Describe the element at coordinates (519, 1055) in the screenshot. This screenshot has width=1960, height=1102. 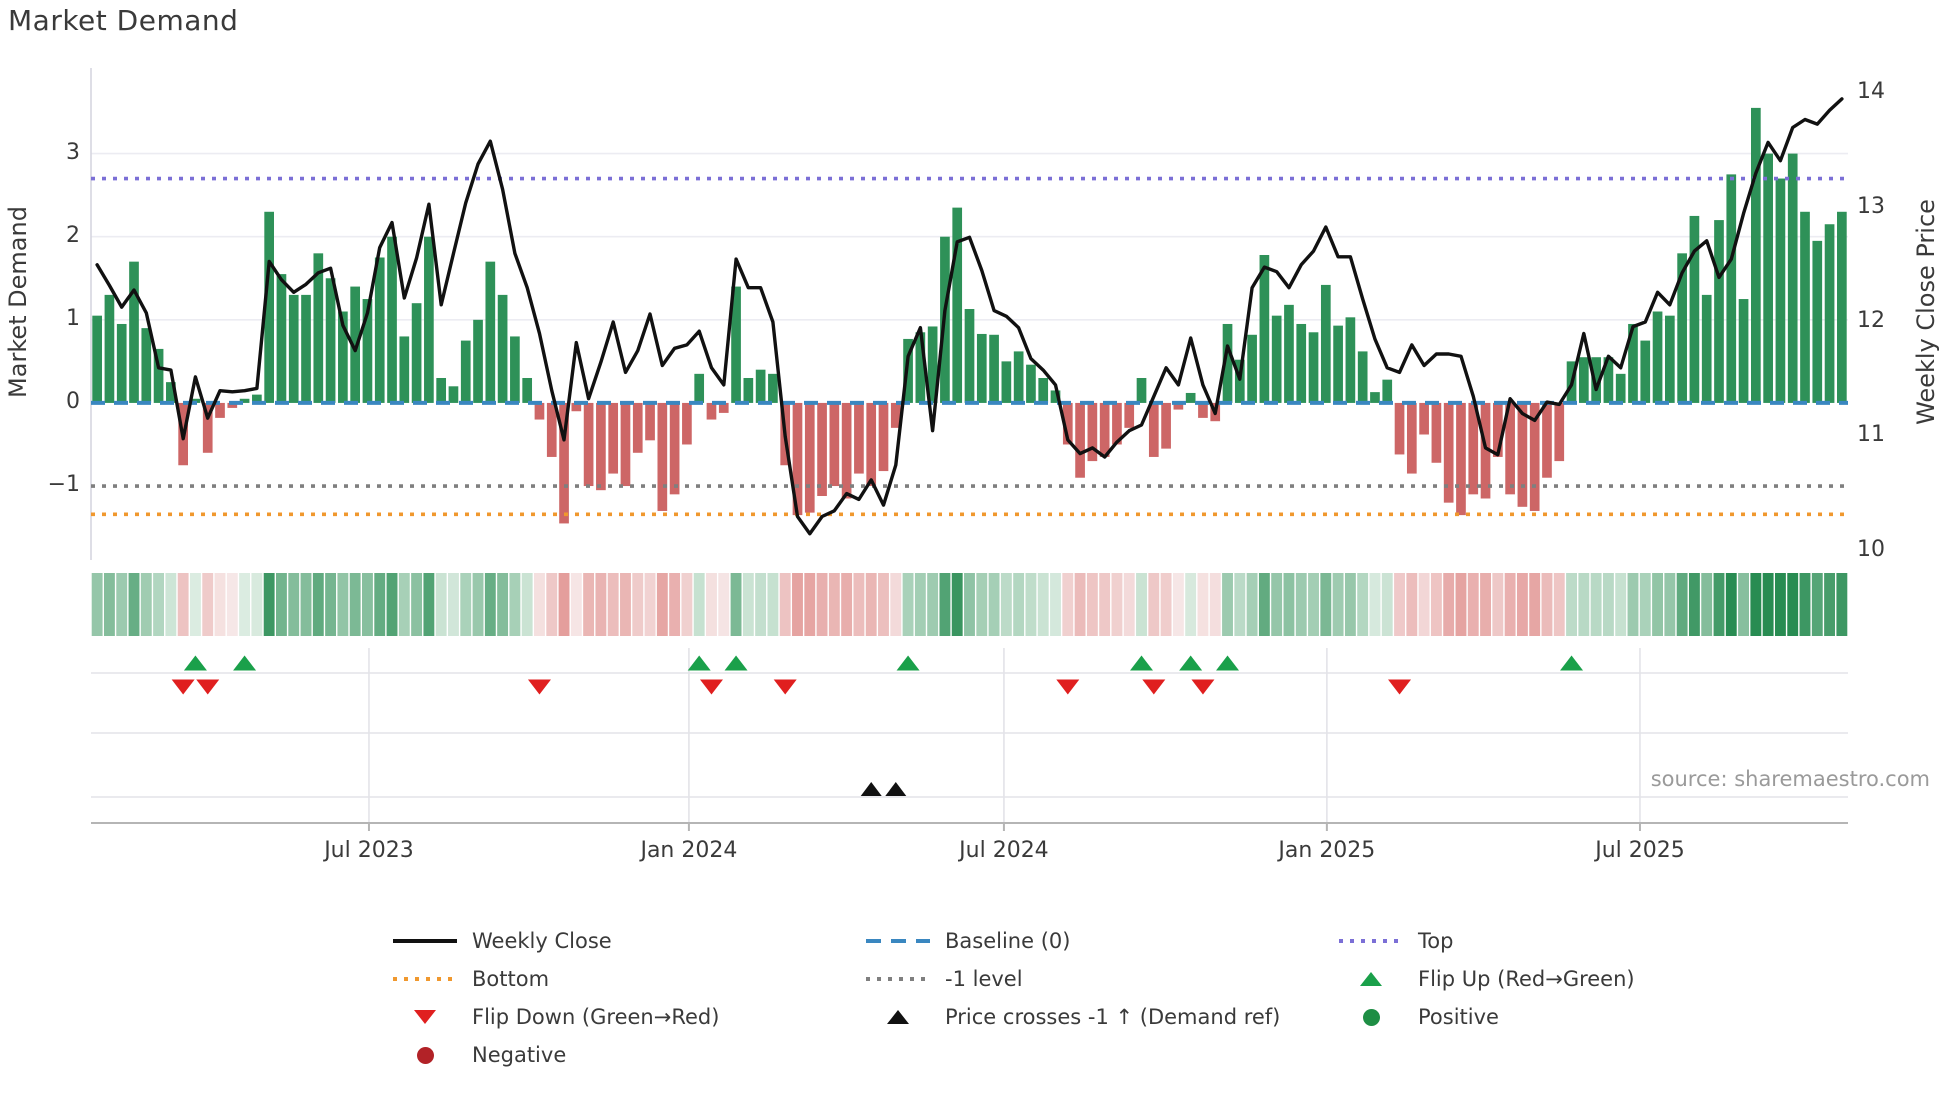
I see `legend-item-label: Negative` at that location.